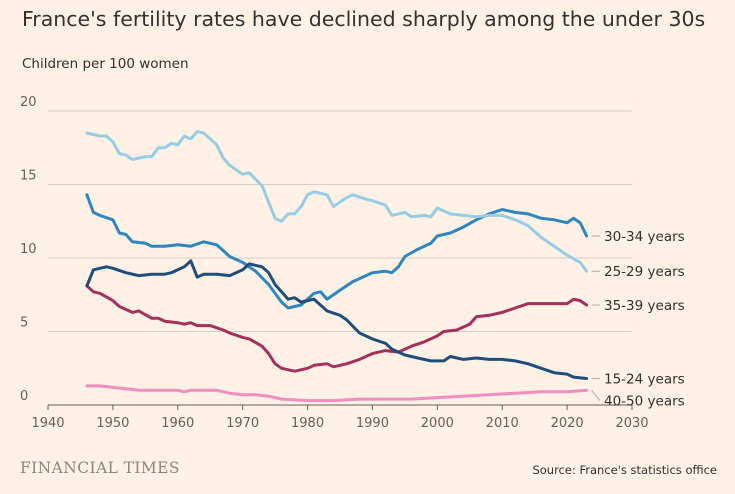 This screenshot has width=735, height=494. What do you see at coordinates (596, 395) in the screenshot?
I see `label-leader-line` at bounding box center [596, 395].